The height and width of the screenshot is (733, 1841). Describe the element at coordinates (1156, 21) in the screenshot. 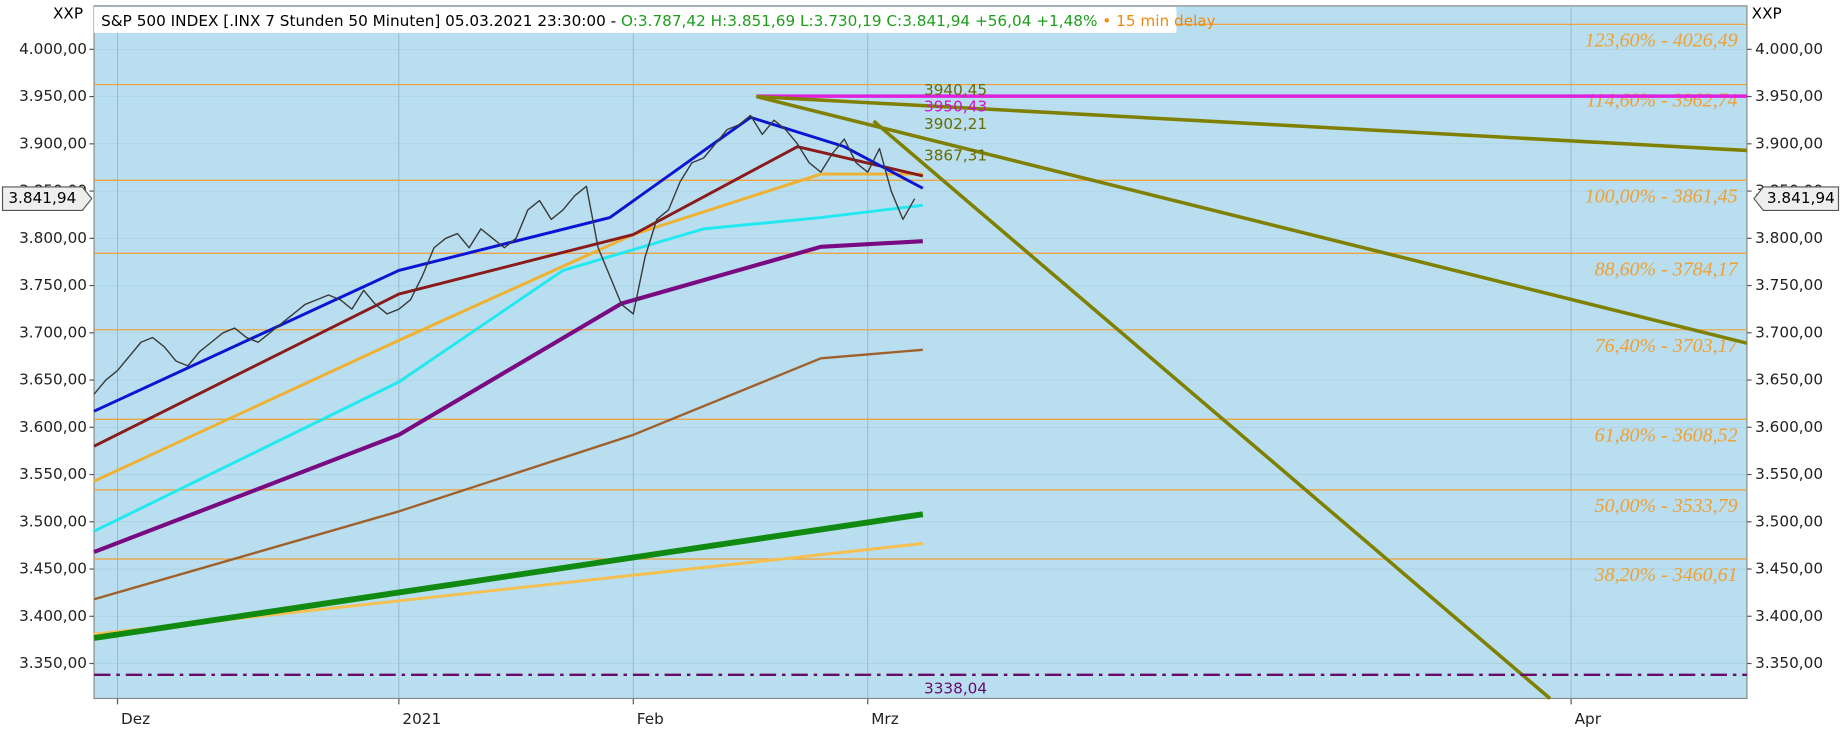

I see `header-part: • 15 min delay` at that location.